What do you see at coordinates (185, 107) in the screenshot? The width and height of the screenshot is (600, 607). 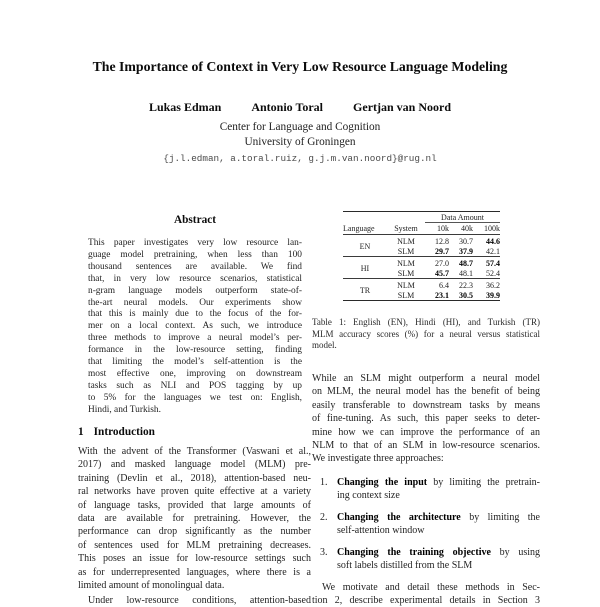 I see `author-name: Lukas Edman` at bounding box center [185, 107].